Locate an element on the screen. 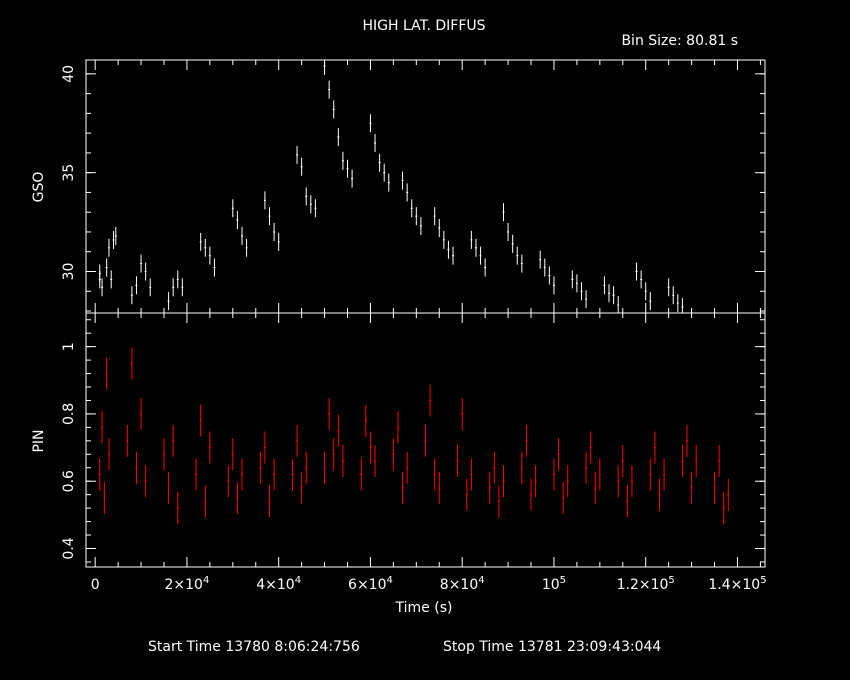 The width and height of the screenshot is (850, 680). pin-ytick-label: 0.4 is located at coordinates (69, 548).